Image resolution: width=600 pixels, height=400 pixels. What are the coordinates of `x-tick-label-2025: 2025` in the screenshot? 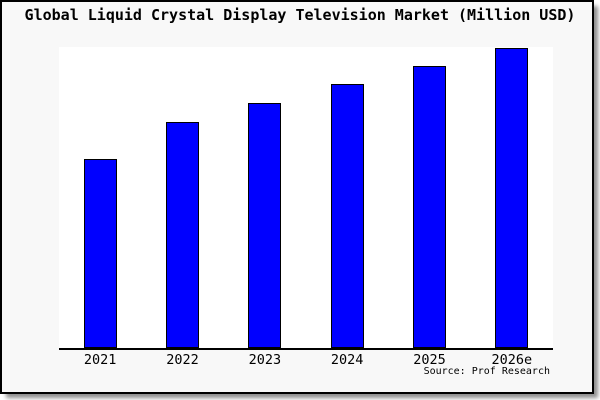 It's located at (429, 360).